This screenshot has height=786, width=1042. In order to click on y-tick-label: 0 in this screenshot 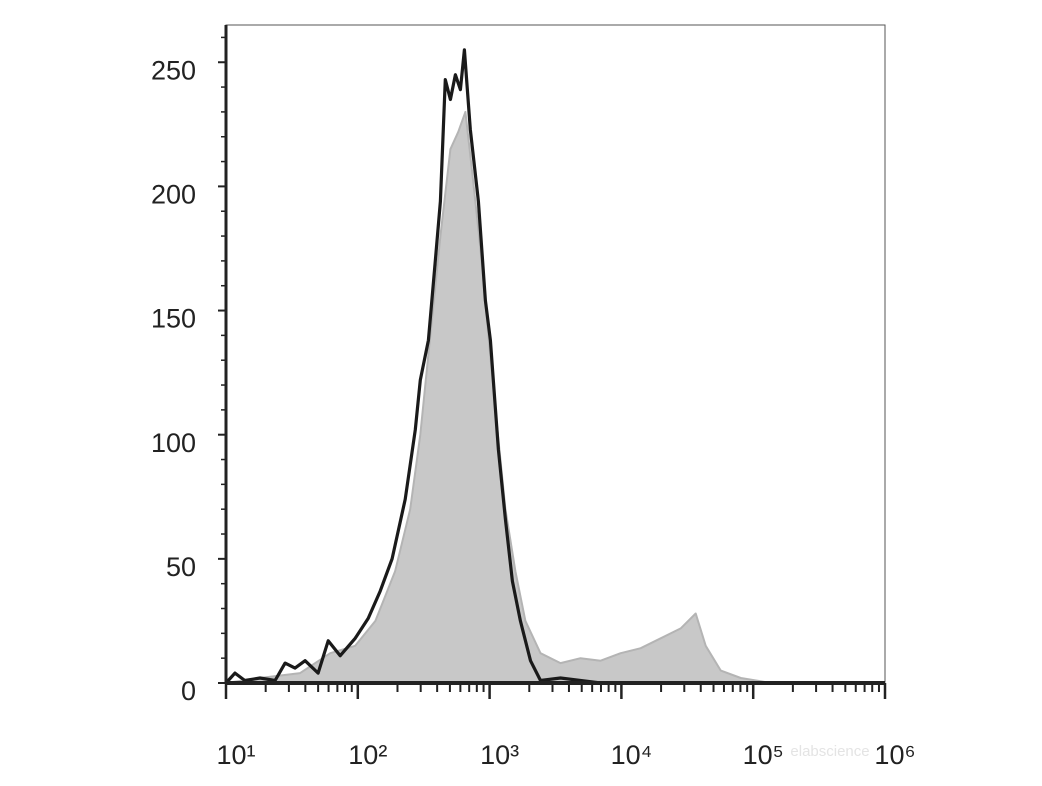, I will do `click(188, 691)`.